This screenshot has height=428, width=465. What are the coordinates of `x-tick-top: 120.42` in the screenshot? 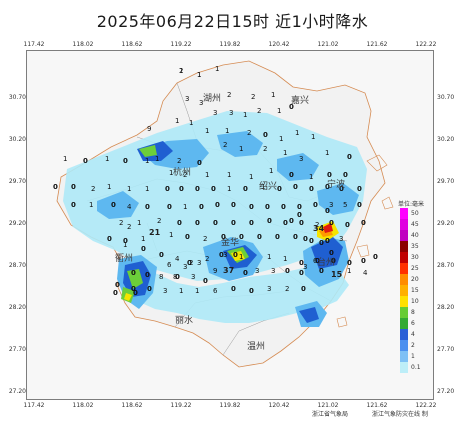 It's located at (279, 44).